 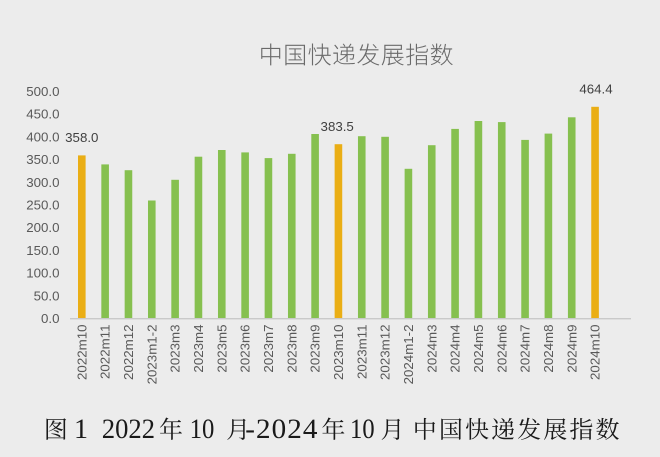 I want to click on svg-text: 2023m10, so click(x=338, y=352).